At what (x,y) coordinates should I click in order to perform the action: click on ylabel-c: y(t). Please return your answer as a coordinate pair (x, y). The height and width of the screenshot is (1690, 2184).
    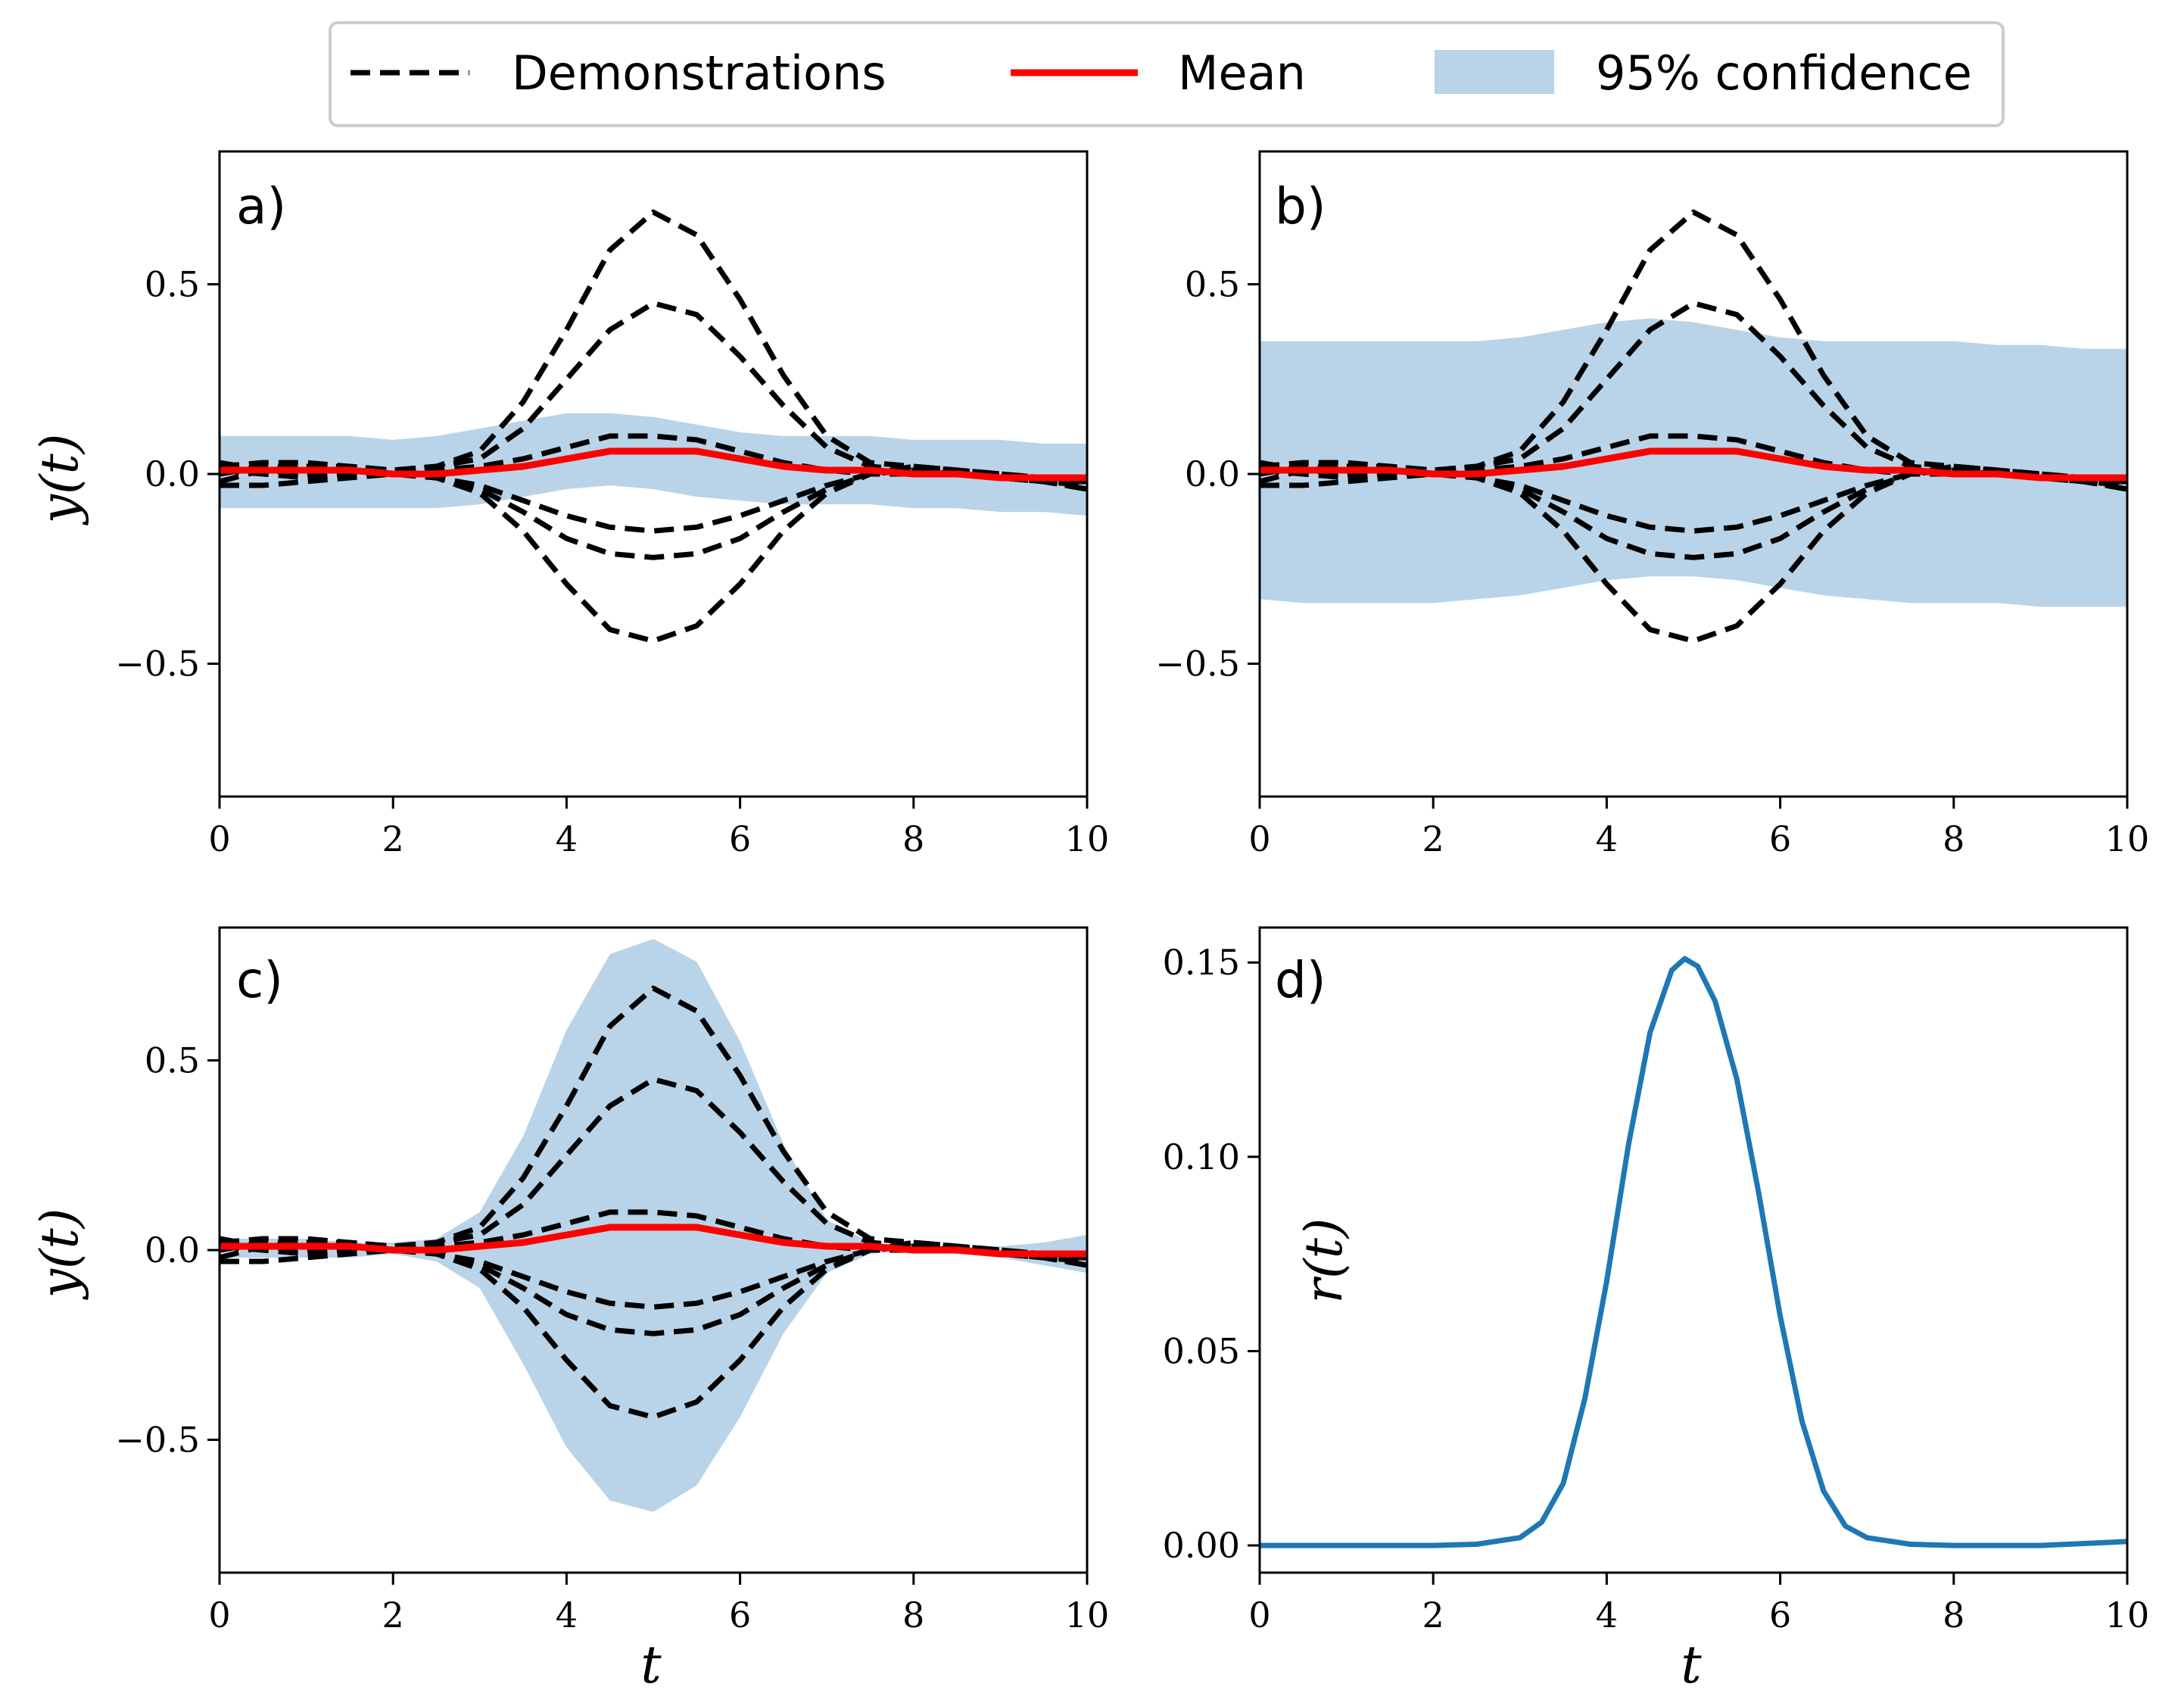
    Looking at the image, I should click on (60, 1254).